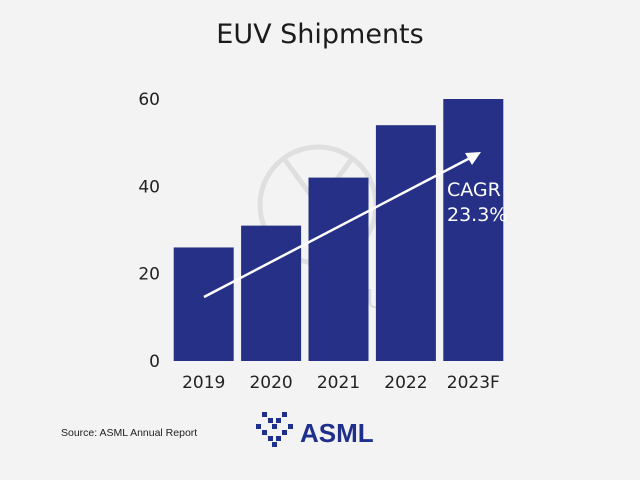  I want to click on y-axis-ticks: 0 20 40 60, so click(149, 231).